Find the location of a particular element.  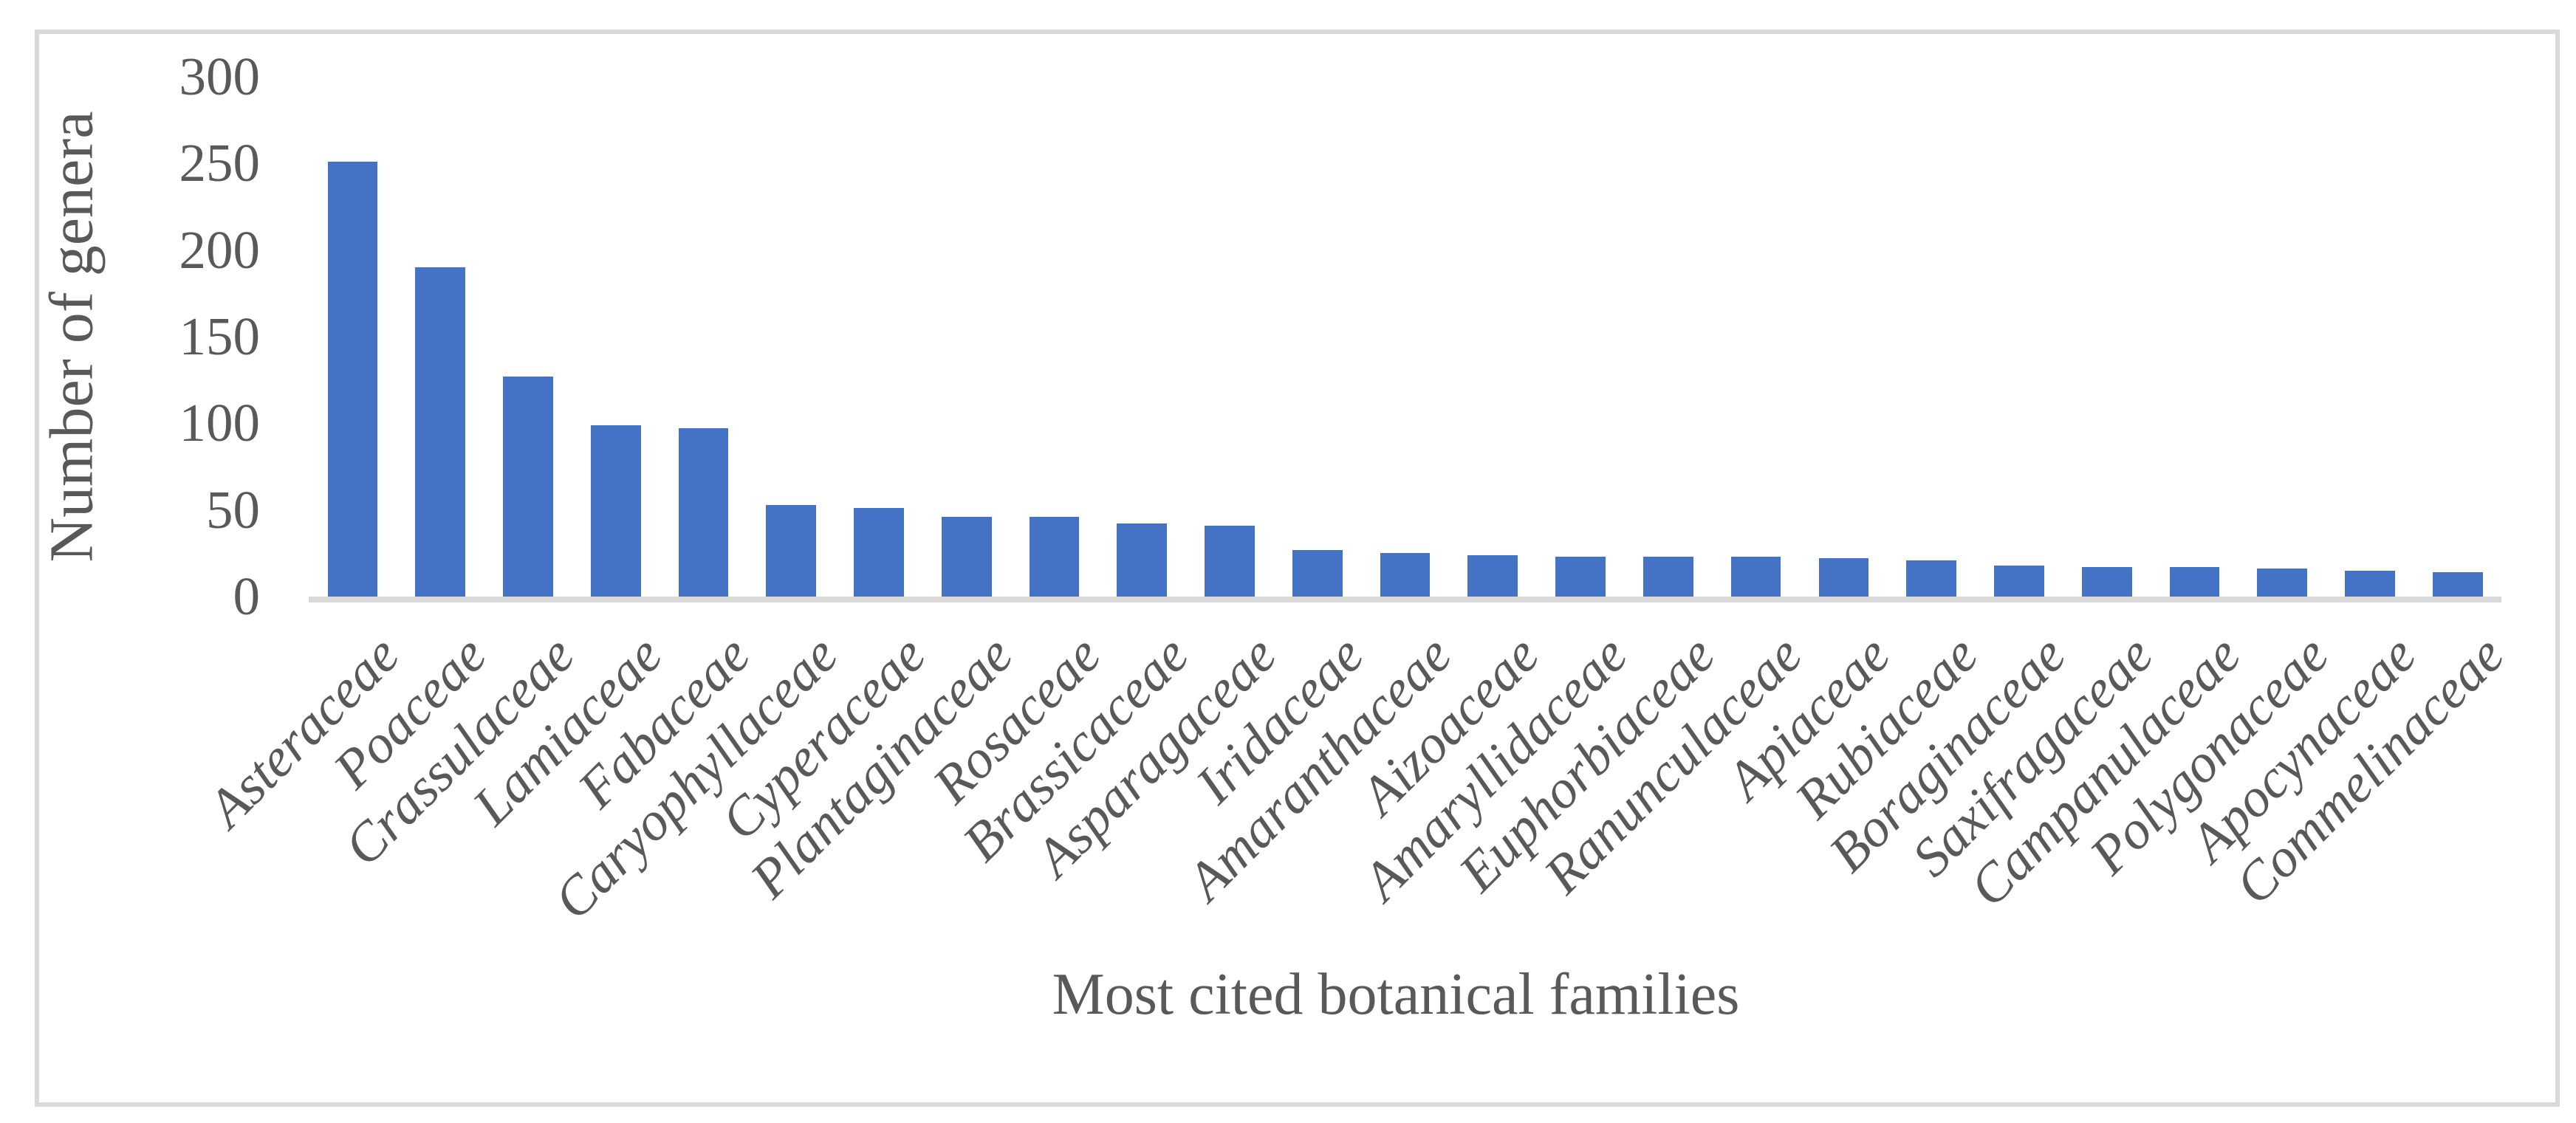

bar-slot-crassulaceae is located at coordinates (528, 337).